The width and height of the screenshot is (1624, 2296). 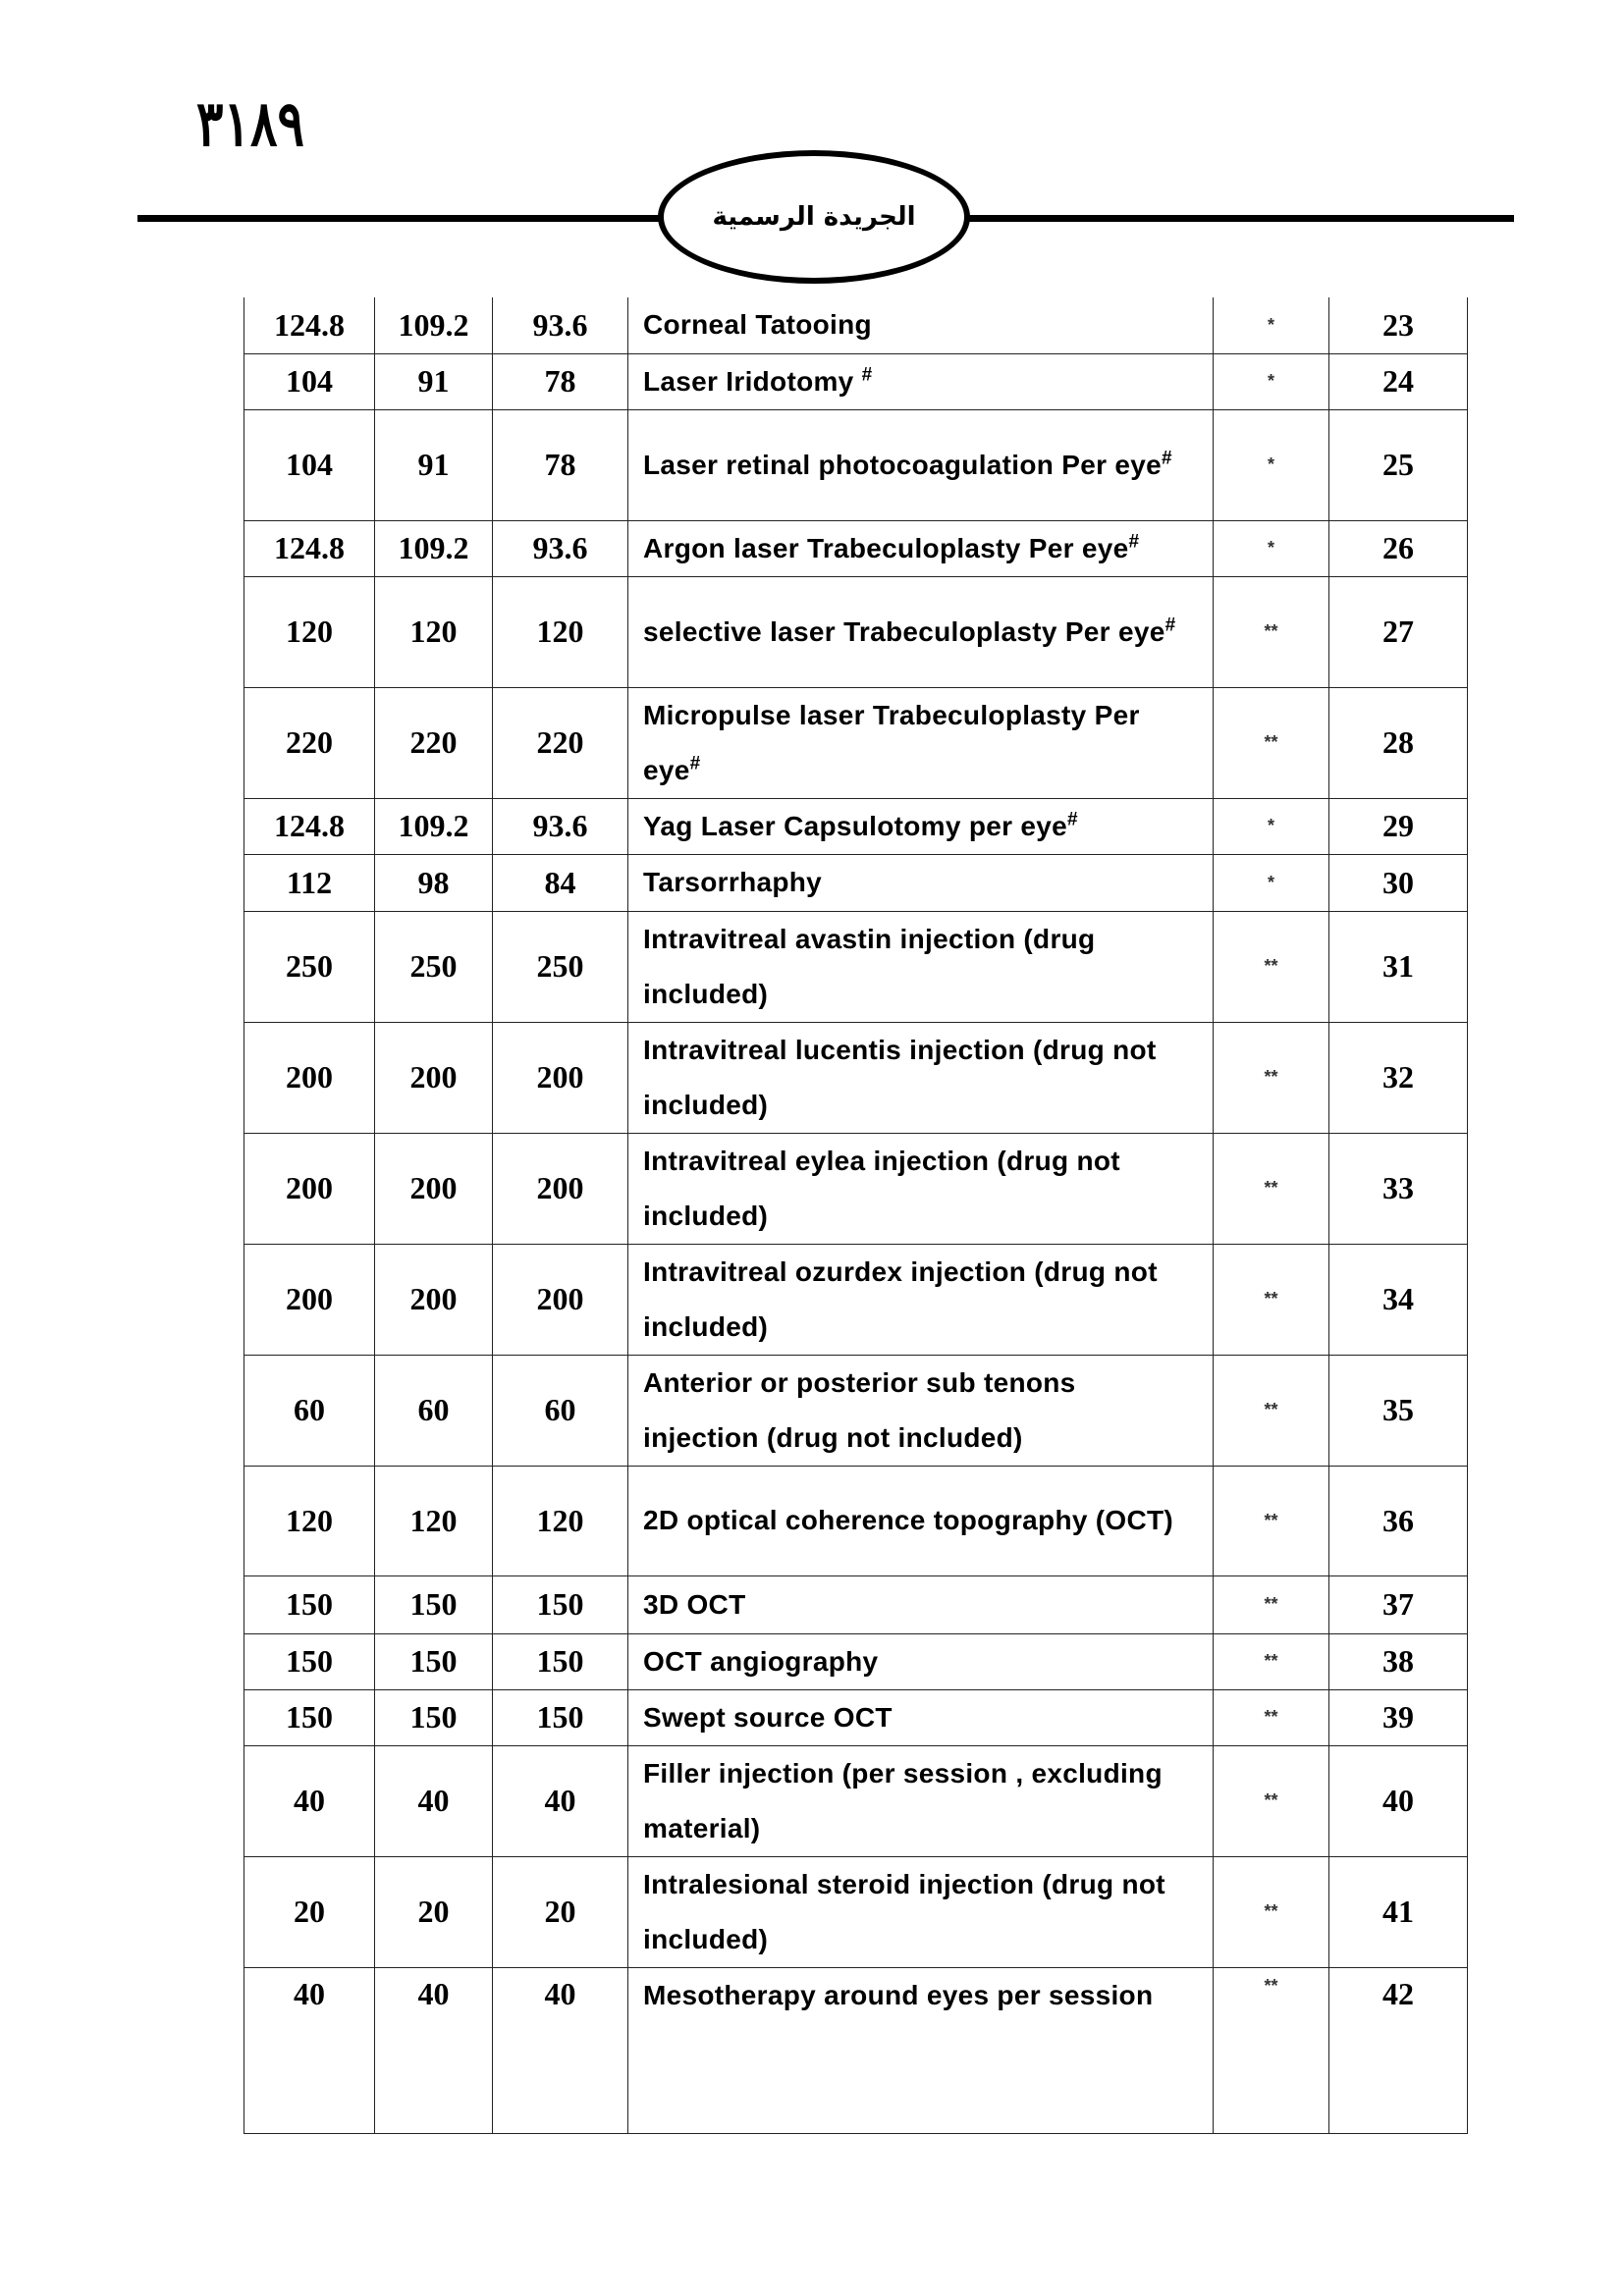 What do you see at coordinates (309, 882) in the screenshot?
I see `fee-col-1-text: 112` at bounding box center [309, 882].